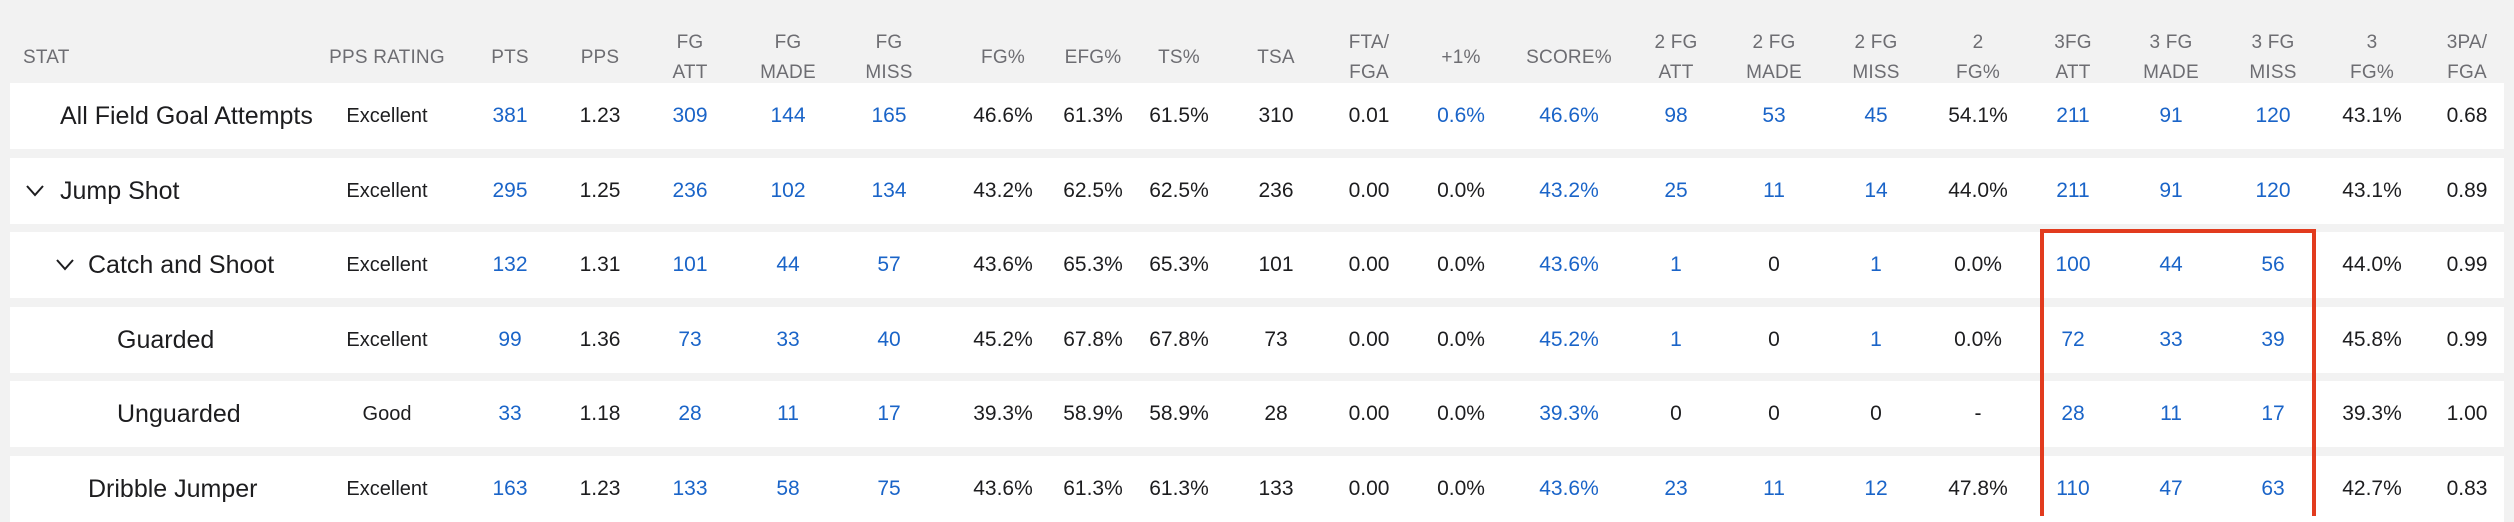  I want to click on cell-fg3-att: 28, so click(2073, 413).